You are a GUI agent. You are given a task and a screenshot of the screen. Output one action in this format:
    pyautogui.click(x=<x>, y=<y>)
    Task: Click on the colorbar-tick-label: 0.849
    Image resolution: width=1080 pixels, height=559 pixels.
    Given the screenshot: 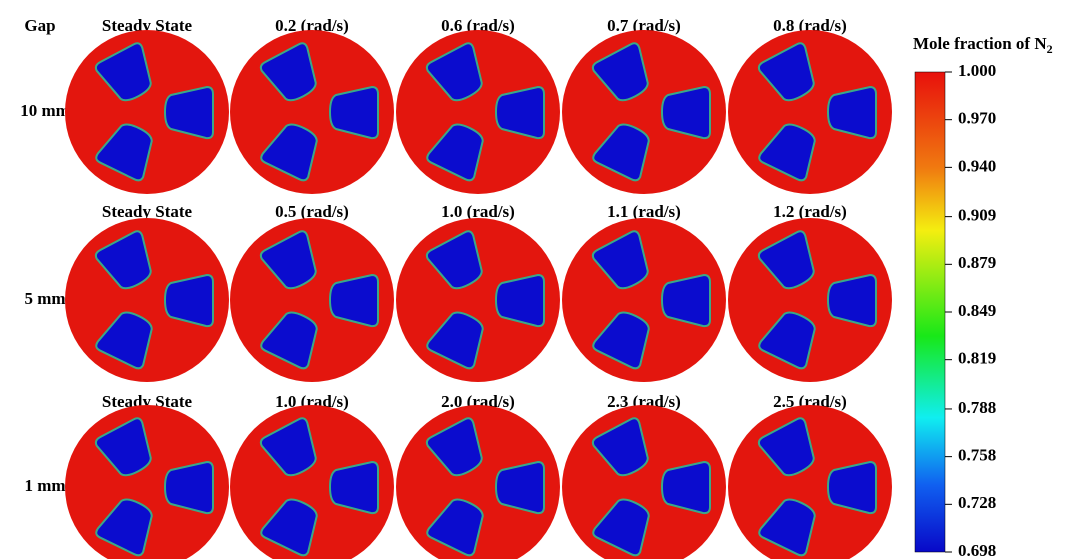 What is the action you would take?
    pyautogui.click(x=977, y=310)
    